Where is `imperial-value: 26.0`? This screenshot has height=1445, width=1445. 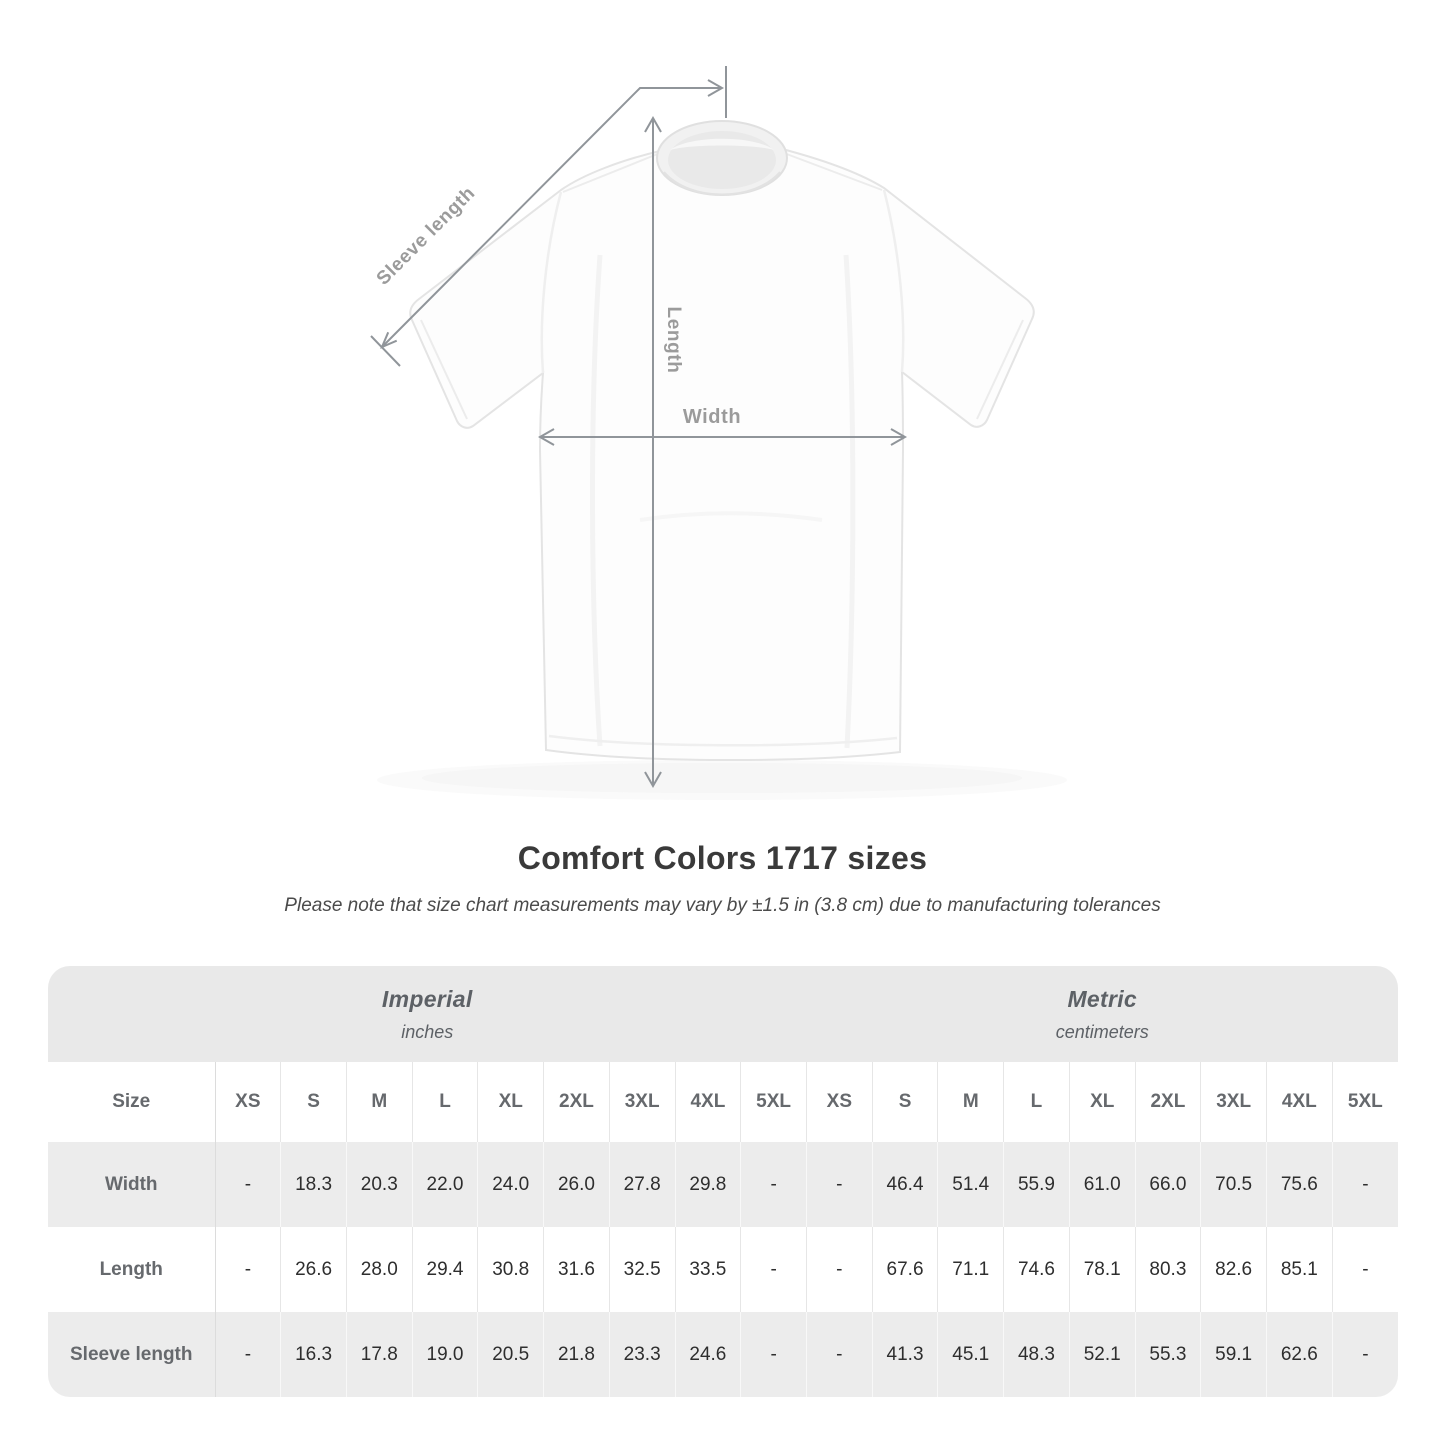 imperial-value: 26.0 is located at coordinates (576, 1184).